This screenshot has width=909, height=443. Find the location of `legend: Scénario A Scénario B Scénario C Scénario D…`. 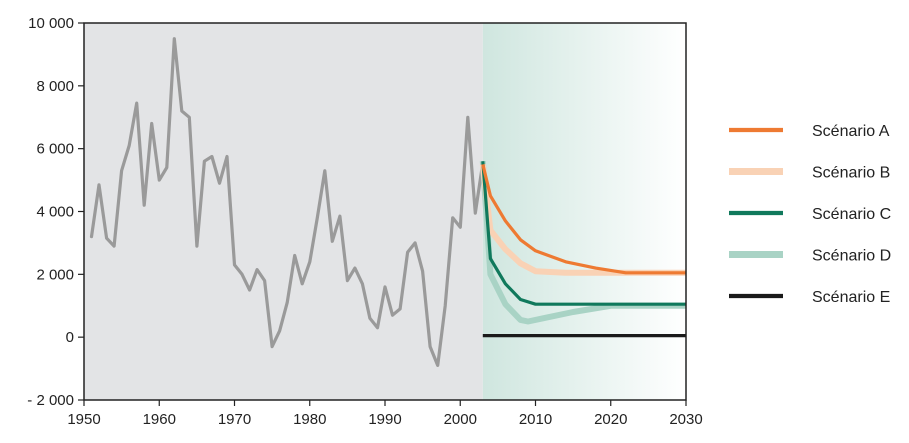

legend: Scénario A Scénario B Scénario C Scénario D… is located at coordinates (810, 214).